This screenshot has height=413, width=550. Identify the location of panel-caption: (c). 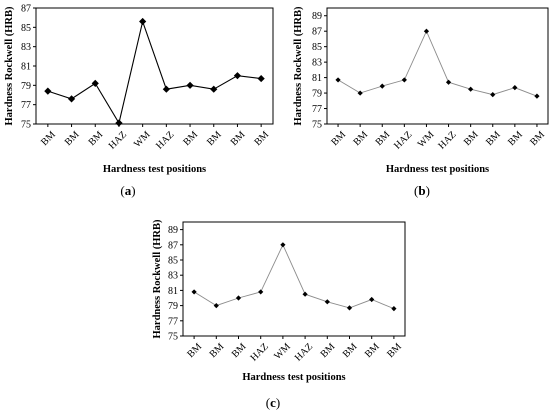
(273, 402).